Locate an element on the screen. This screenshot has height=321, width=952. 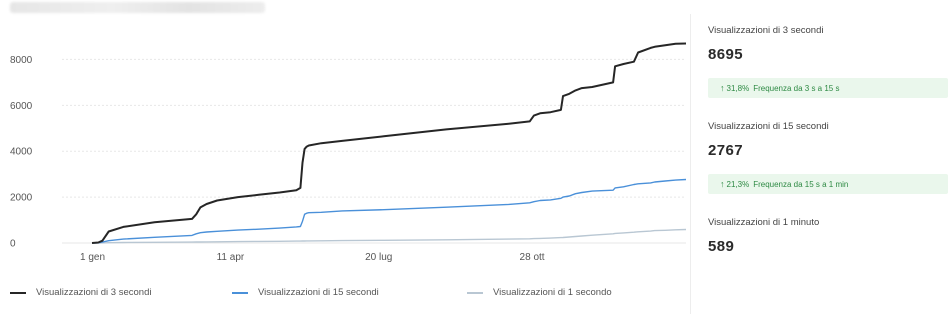
legend-item-15s: Visualizzazioni di 15 secondi is located at coordinates (310, 292).